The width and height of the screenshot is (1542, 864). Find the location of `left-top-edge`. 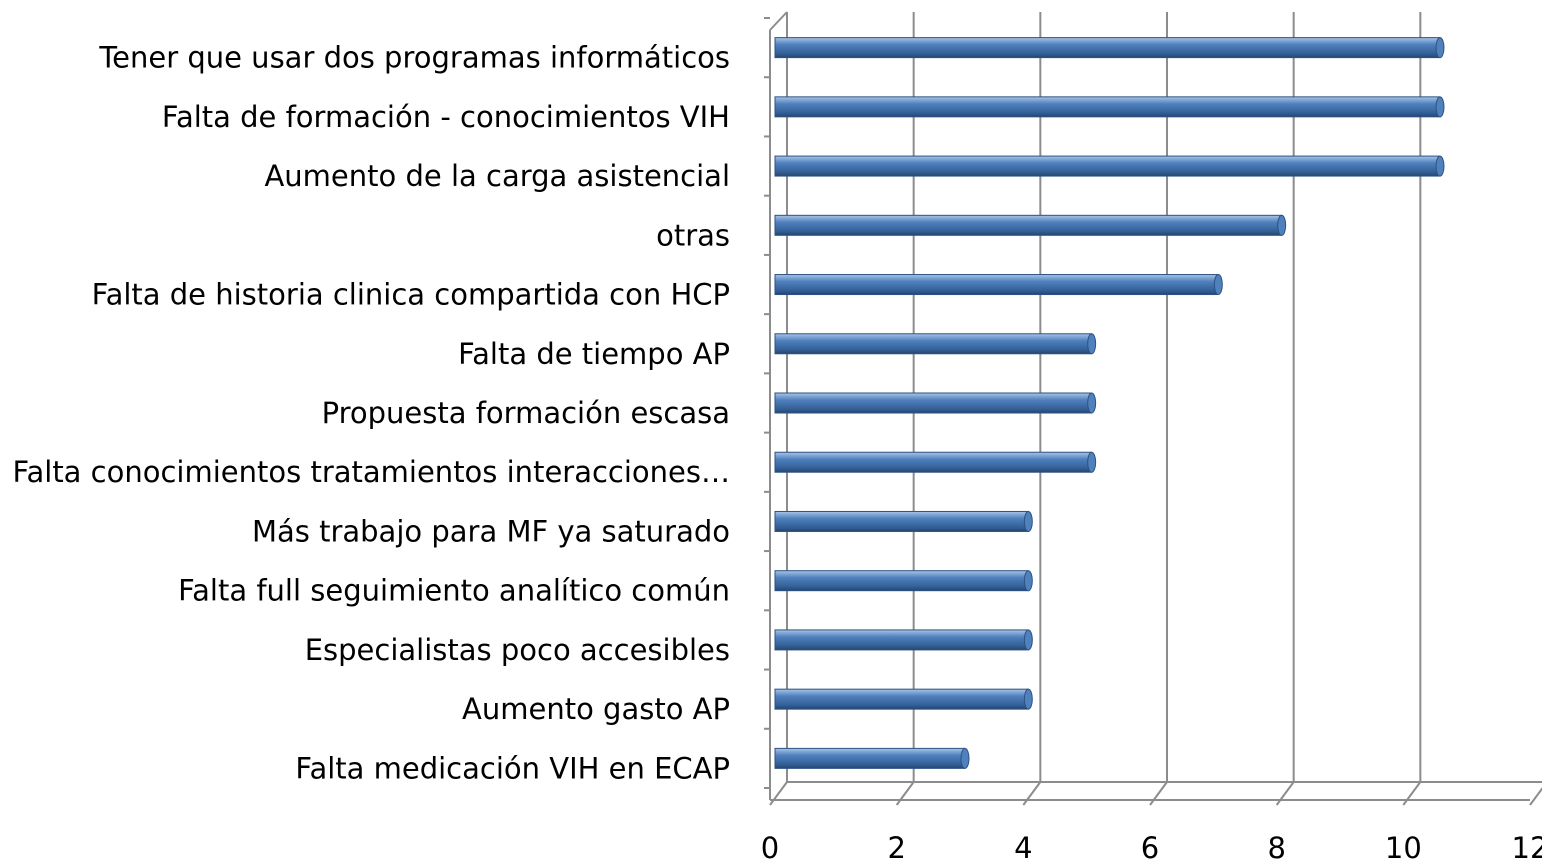

left-top-edge is located at coordinates (778, 21).